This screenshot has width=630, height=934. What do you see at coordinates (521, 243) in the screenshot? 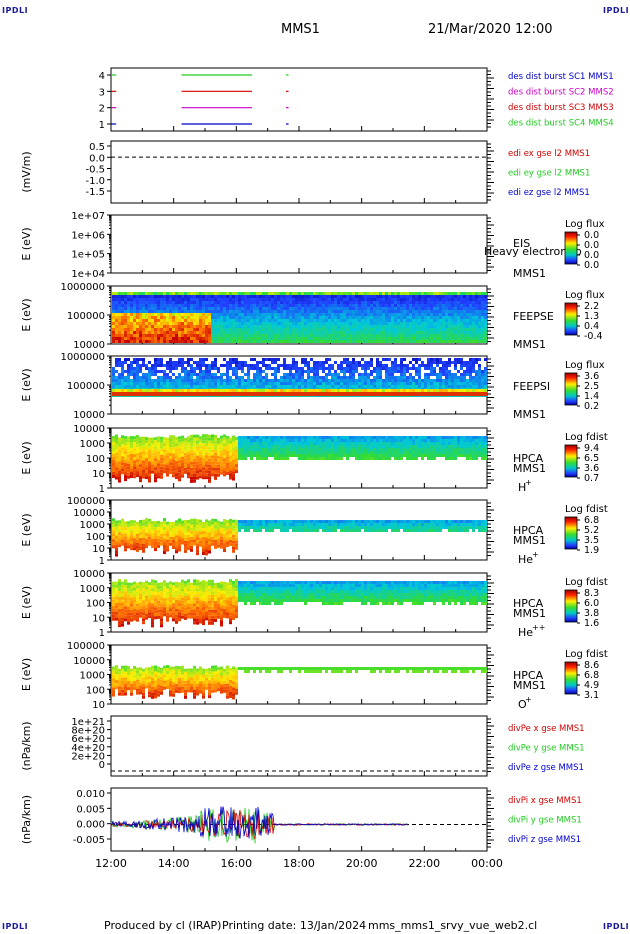
I see `instrument-label: EIS` at bounding box center [521, 243].